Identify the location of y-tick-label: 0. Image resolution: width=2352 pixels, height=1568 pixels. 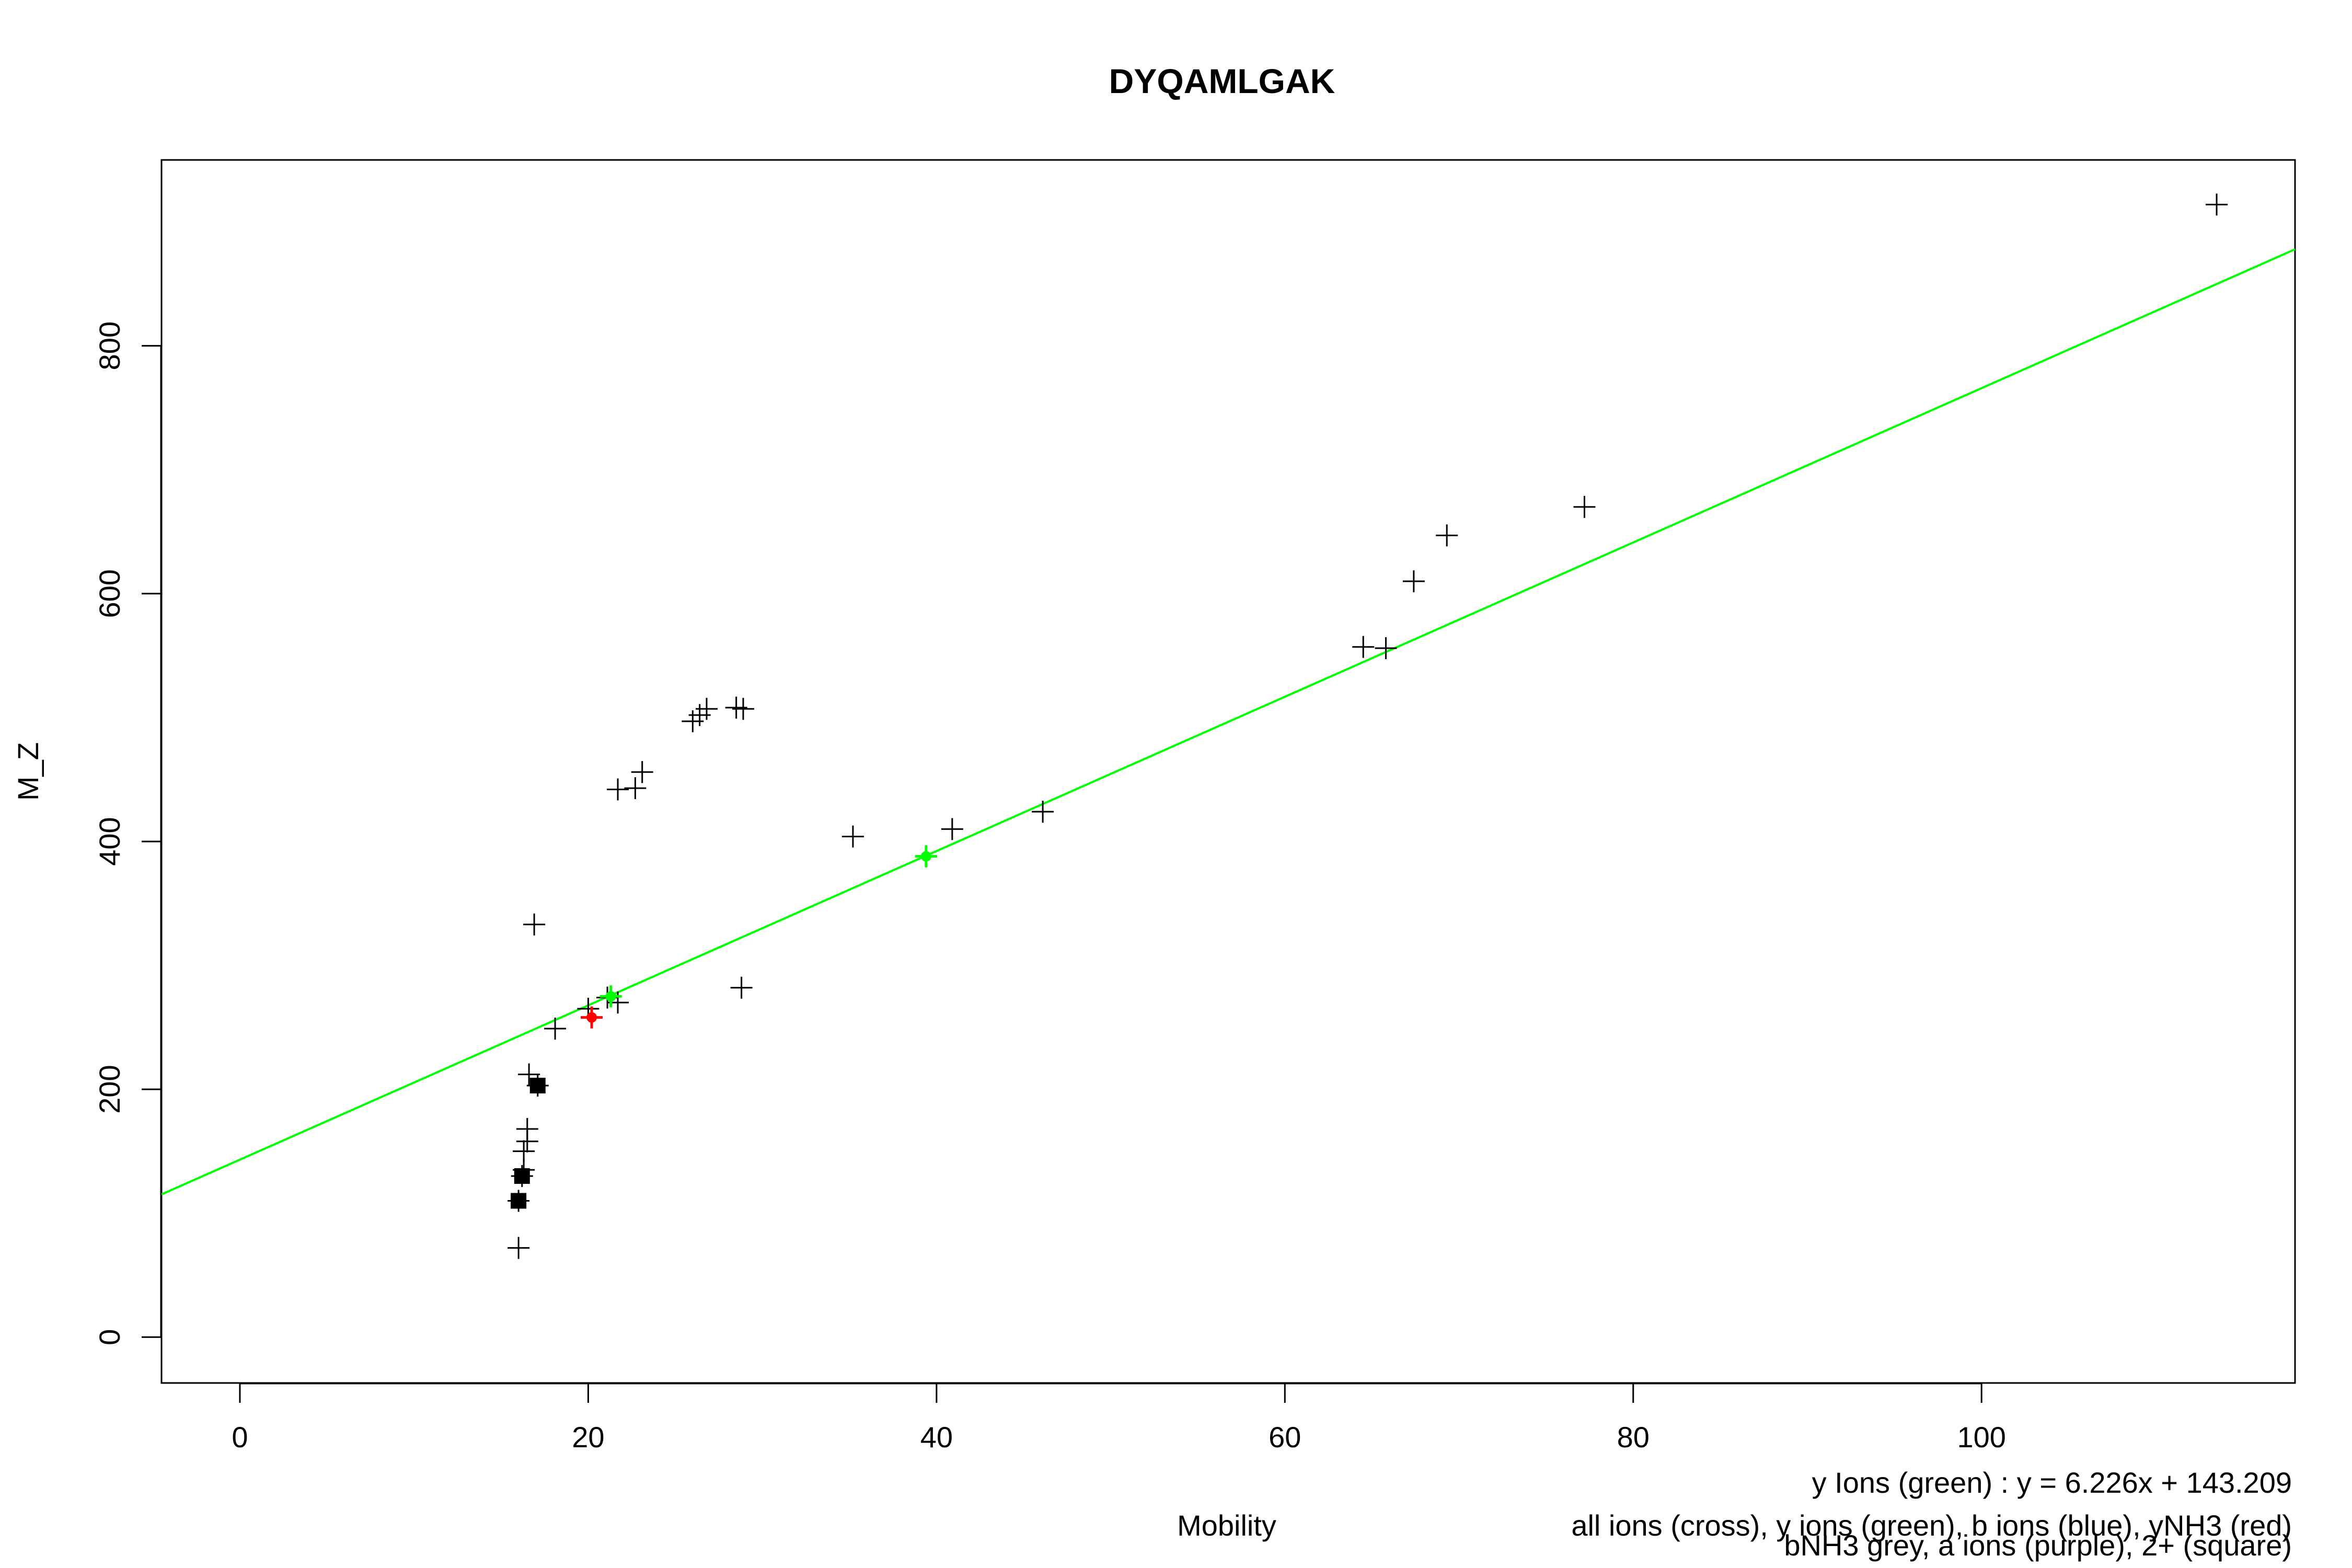
(109, 1337).